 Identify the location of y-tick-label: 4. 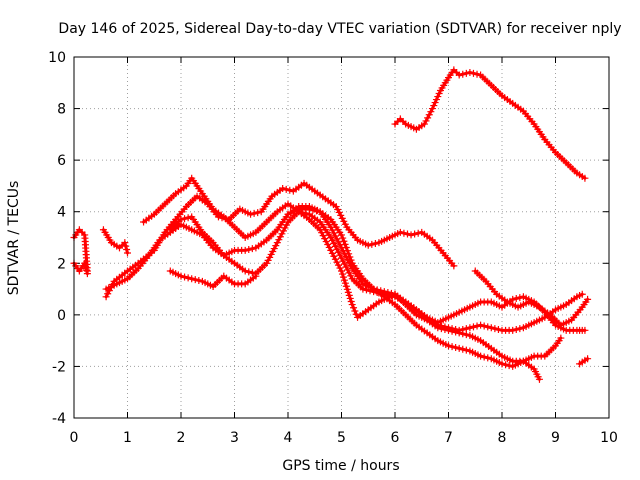
(61, 213).